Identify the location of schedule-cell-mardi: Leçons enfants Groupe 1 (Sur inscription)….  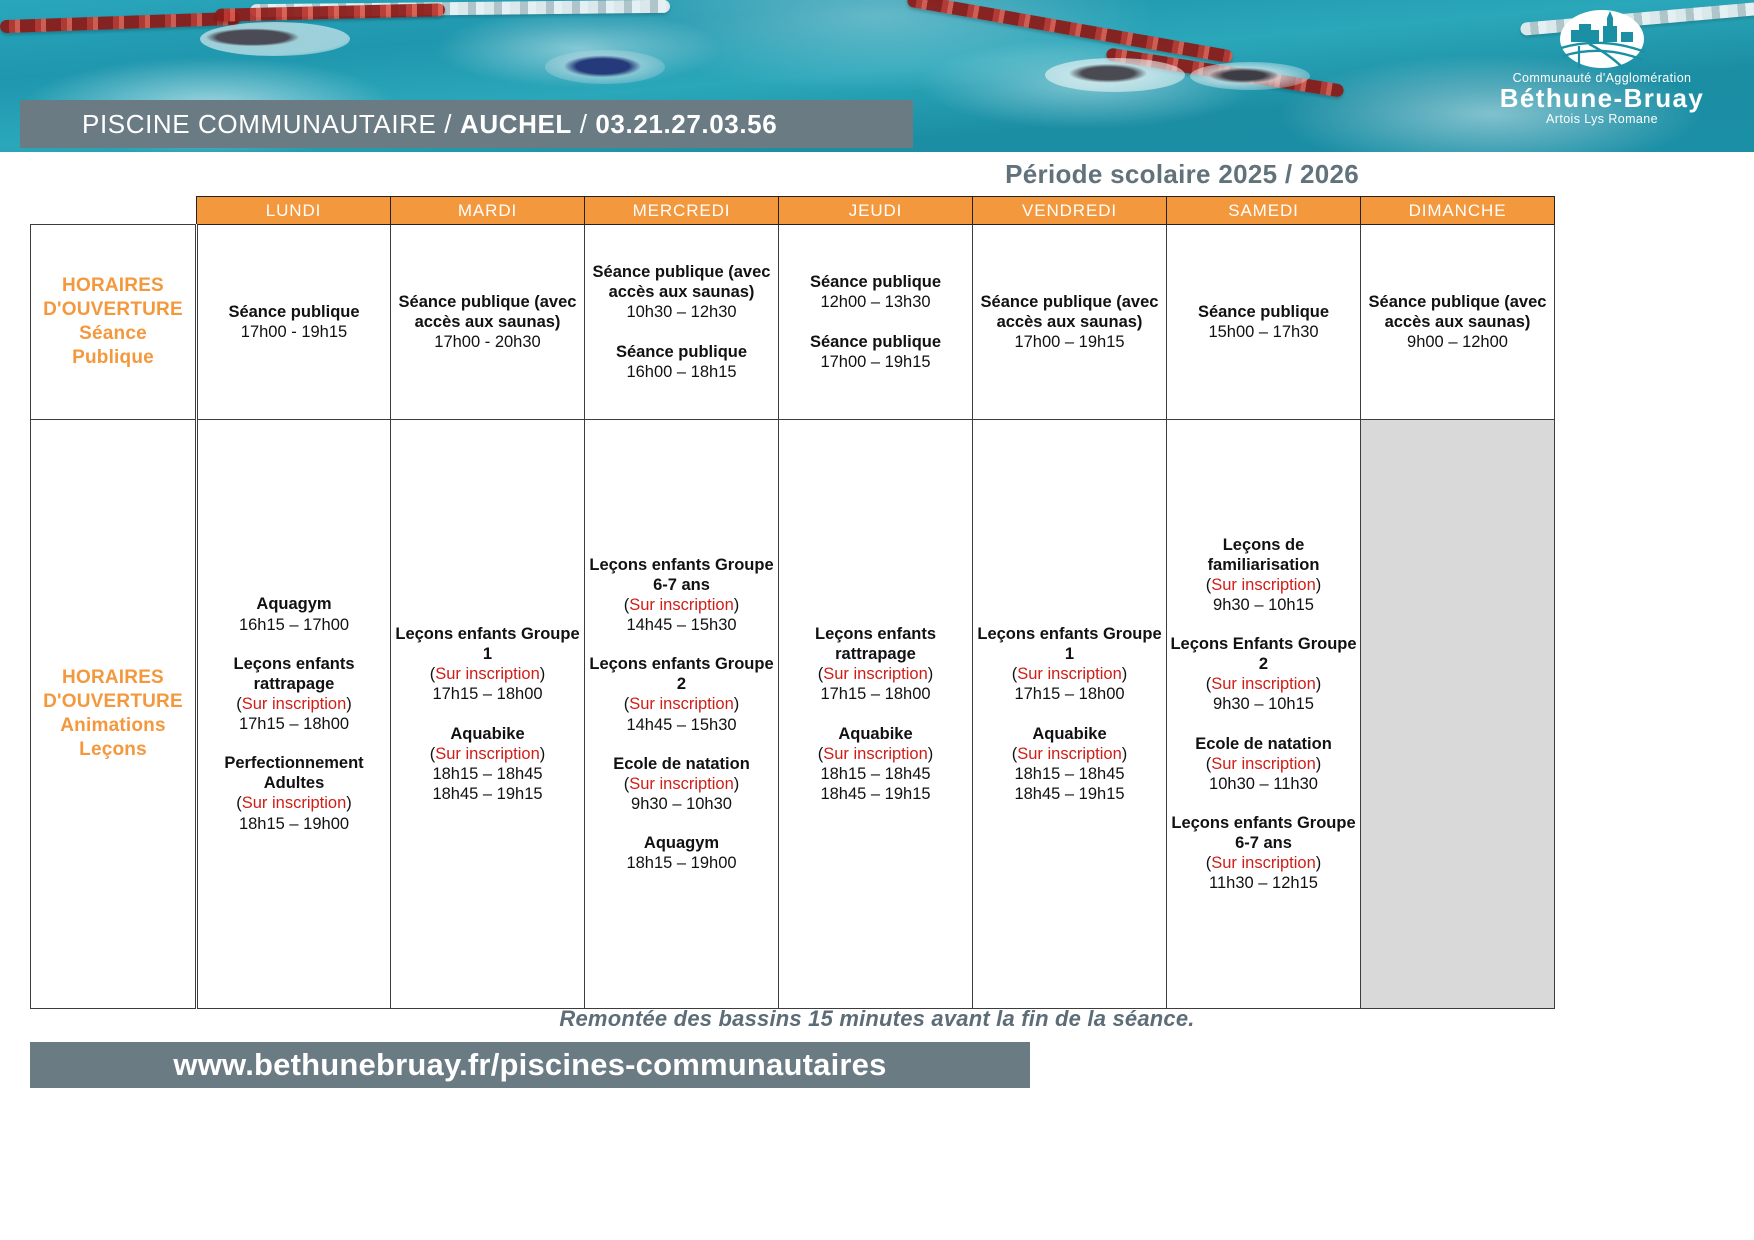
(487, 714).